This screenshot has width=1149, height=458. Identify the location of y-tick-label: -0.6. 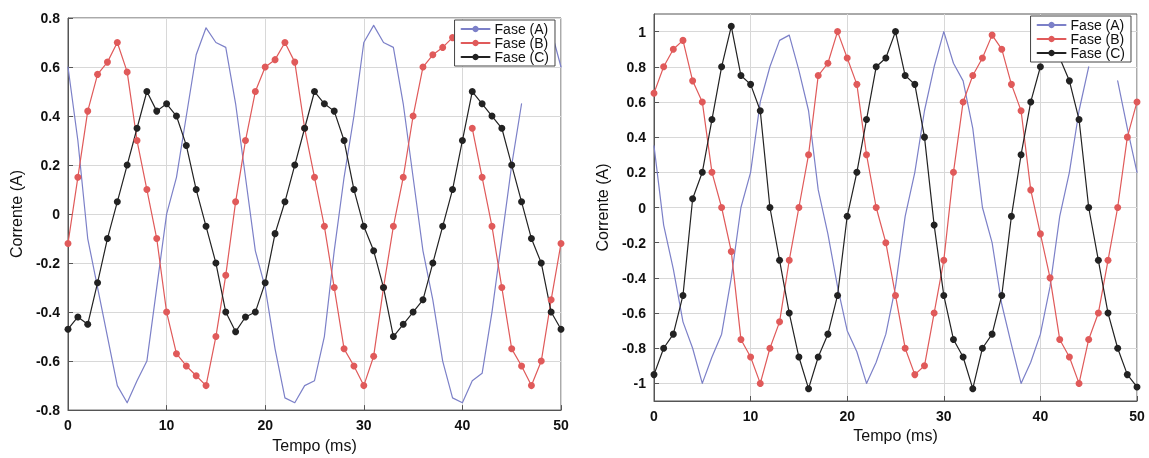
(48, 361).